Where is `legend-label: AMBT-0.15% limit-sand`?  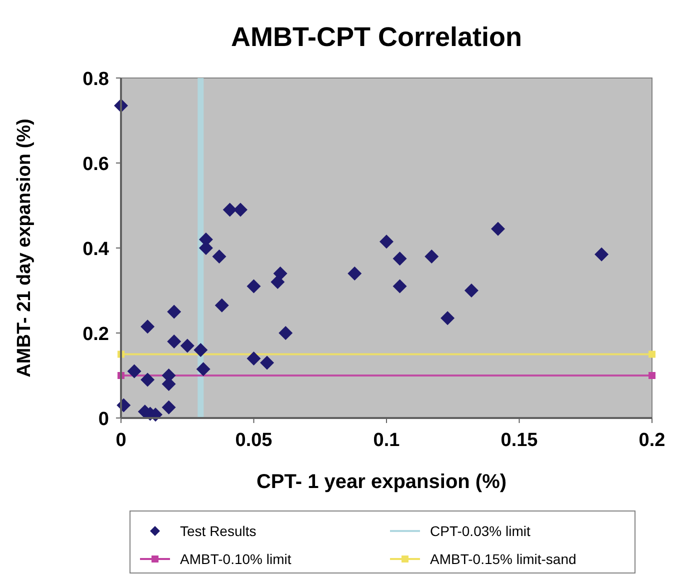
legend-label: AMBT-0.15% limit-sand is located at coordinates (503, 559).